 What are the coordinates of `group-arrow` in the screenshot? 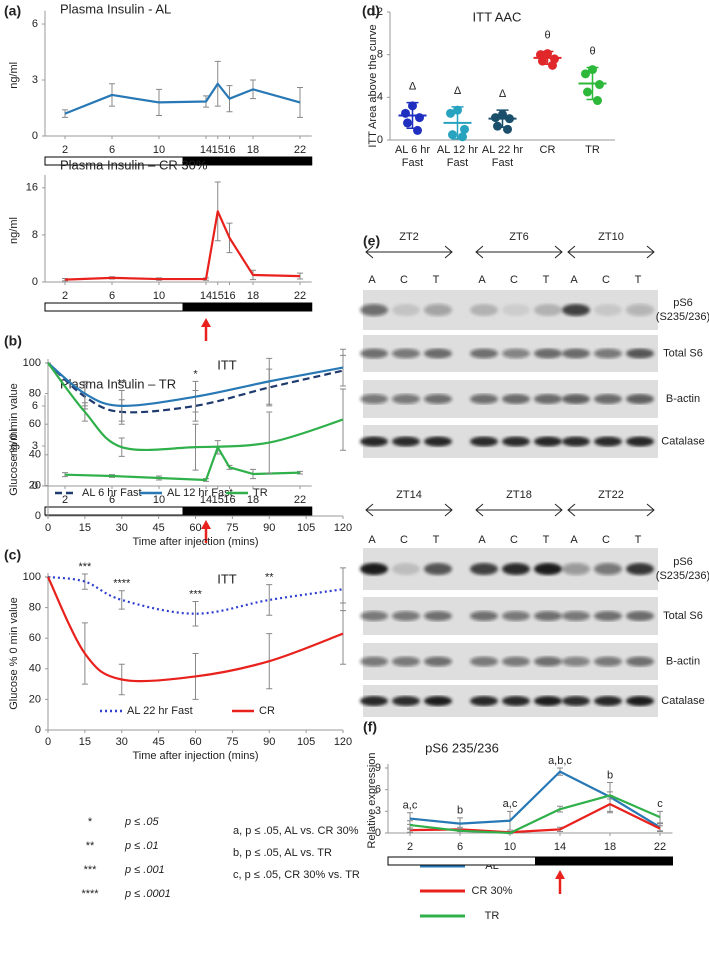 It's located at (409, 252).